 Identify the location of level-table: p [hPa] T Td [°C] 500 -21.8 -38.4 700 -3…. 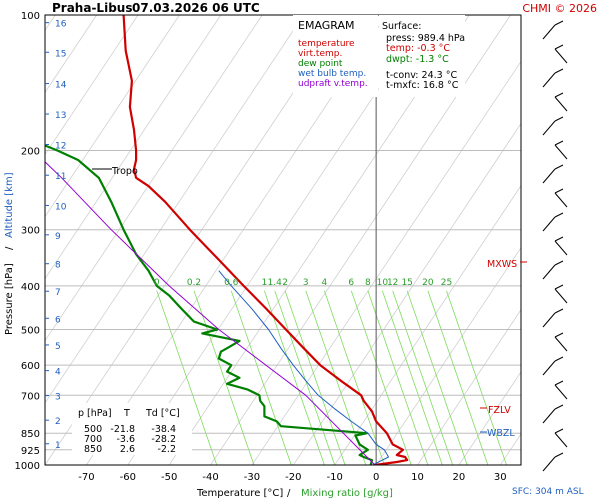
(132, 429).